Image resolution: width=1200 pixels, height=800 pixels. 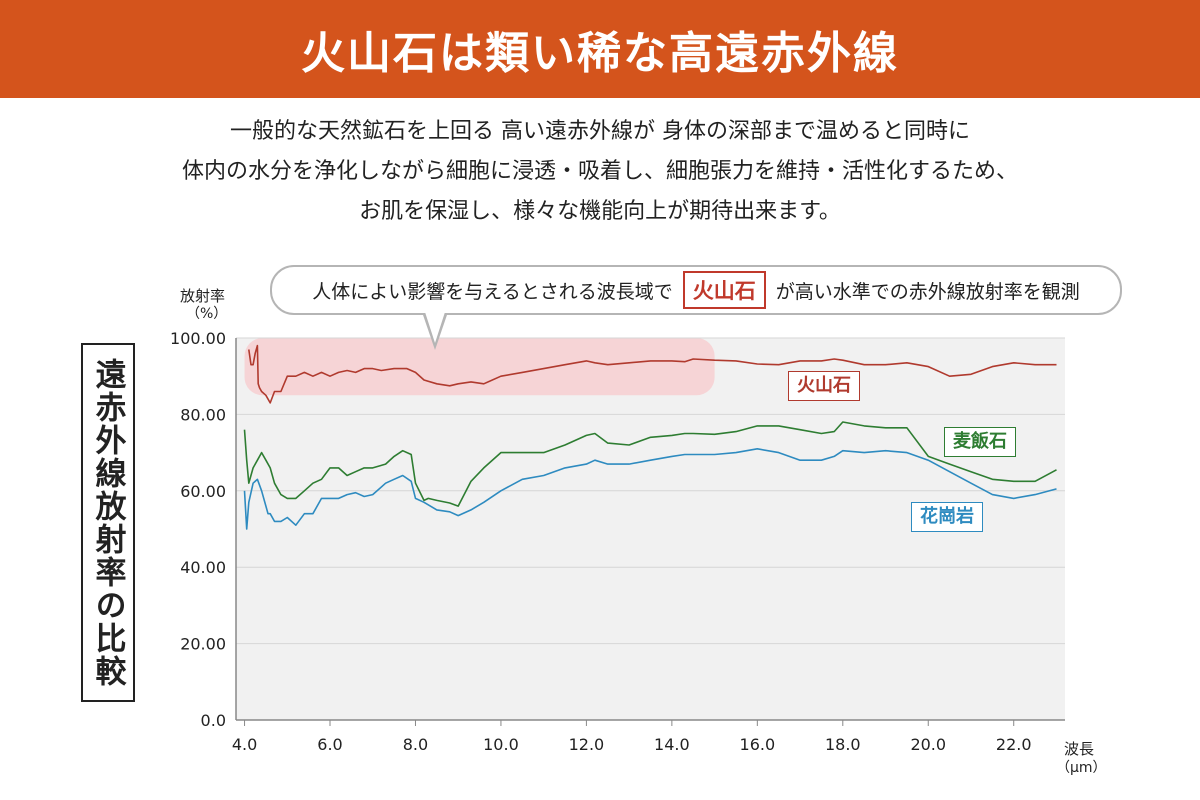 I want to click on highlight-band, so click(x=479, y=367).